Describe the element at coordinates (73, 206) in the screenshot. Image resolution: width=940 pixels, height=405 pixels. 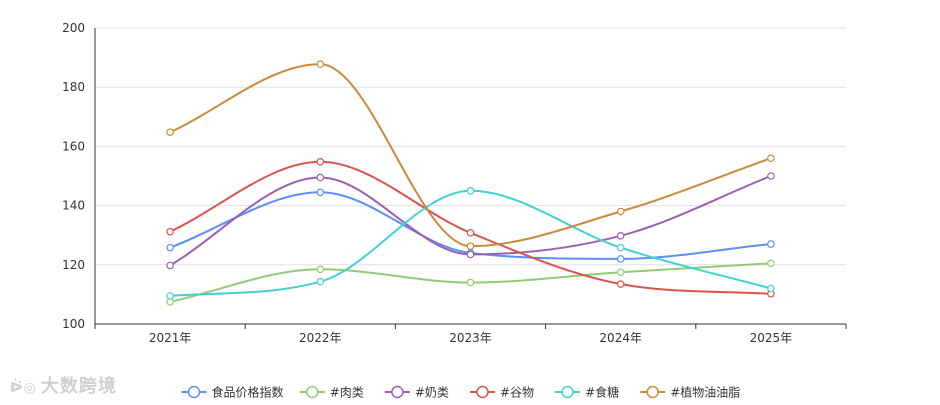
I see `y-tick-label: 140` at that location.